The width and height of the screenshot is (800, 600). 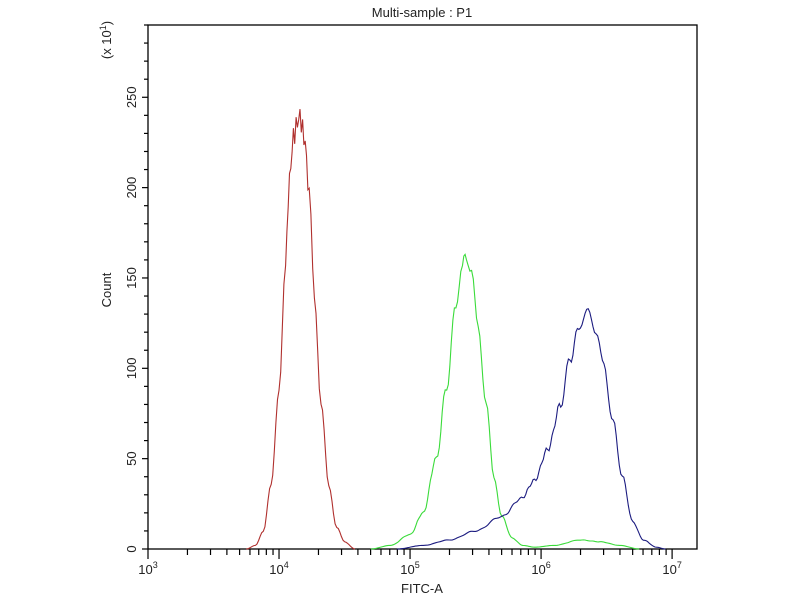 I want to click on x-tick-label: 10⁵, so click(x=409, y=568).